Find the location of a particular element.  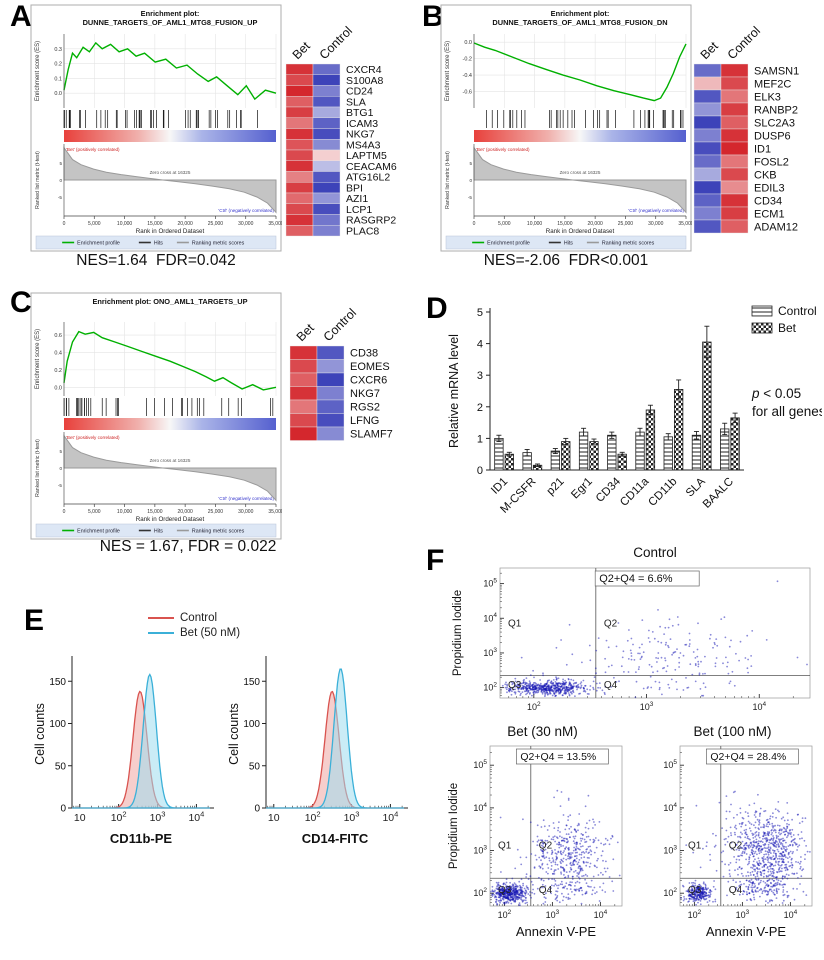

rank-colorbar is located at coordinates (580, 136).